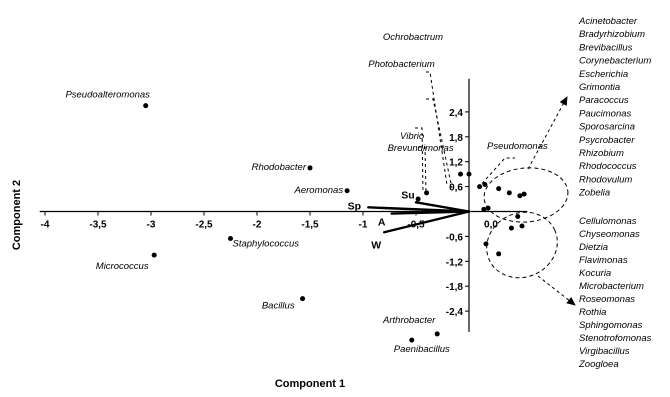  Describe the element at coordinates (608, 221) in the screenshot. I see `lower-group-item: Cellulomonas` at that location.